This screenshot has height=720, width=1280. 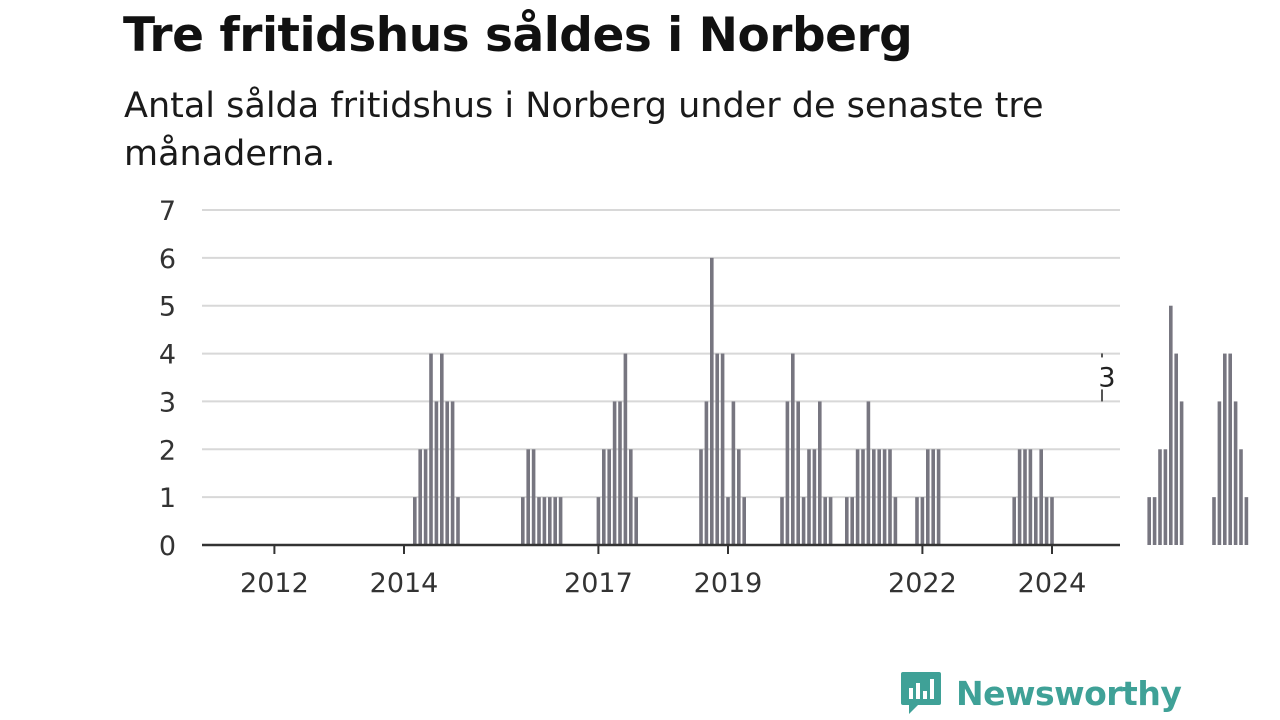 I want to click on x-tick-label: 2024, so click(x=1052, y=583).